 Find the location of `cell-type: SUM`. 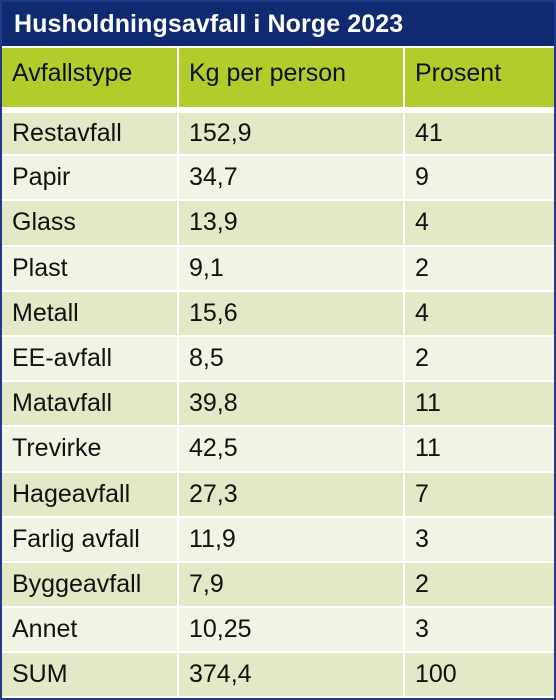

cell-type: SUM is located at coordinates (90, 675).